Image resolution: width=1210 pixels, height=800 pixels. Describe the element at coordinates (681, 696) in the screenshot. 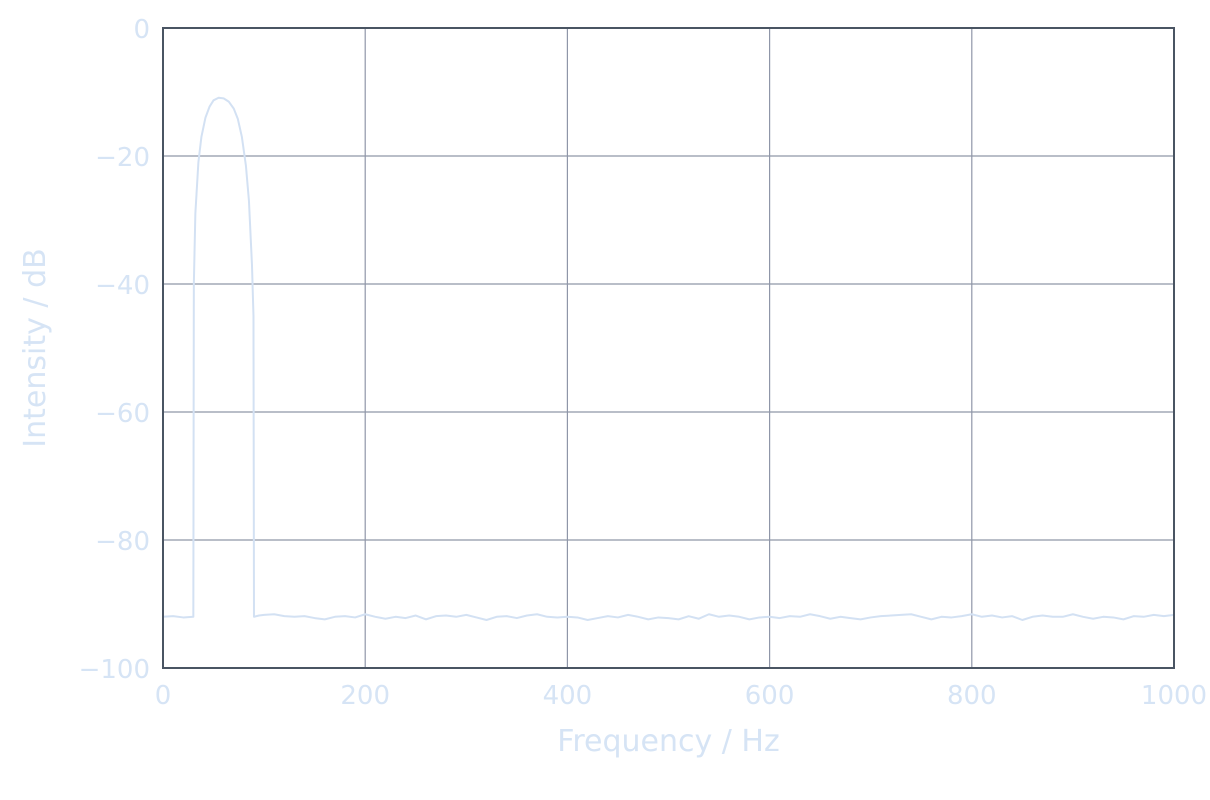

I see `x-axis-ticks: 0 200 400 600 800 1000` at that location.